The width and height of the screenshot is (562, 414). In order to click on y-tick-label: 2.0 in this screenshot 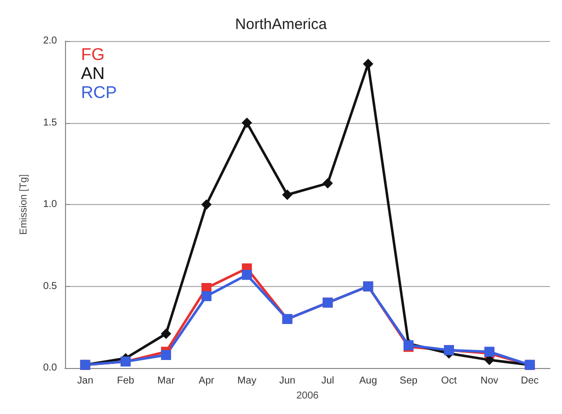, I will do `click(50, 41)`.